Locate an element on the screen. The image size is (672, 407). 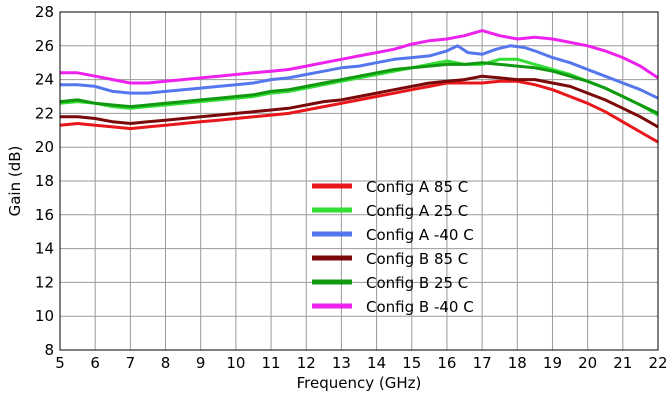
legend-label: Config A 85 C is located at coordinates (417, 187).